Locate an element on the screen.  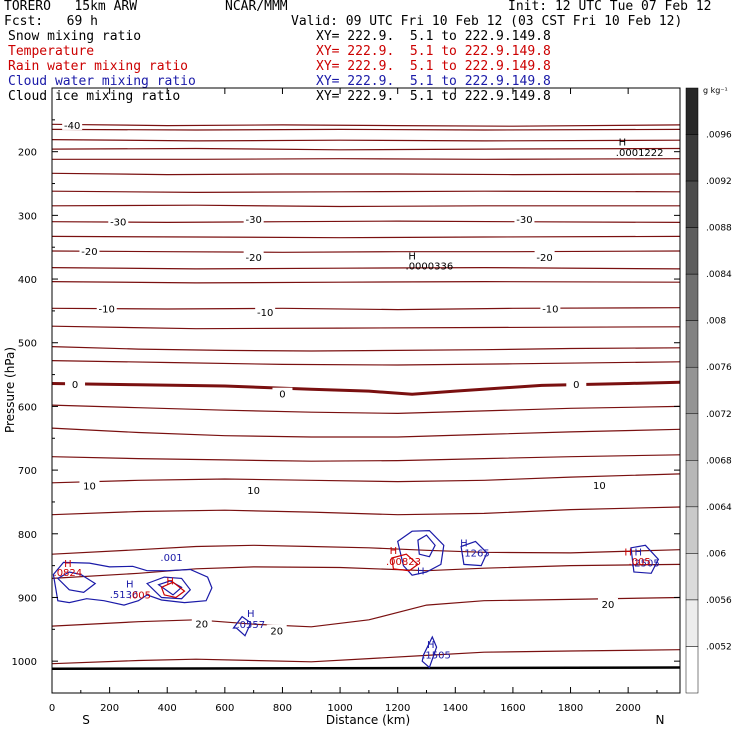
maximum-label: .0557 is located at coordinates (250, 625).